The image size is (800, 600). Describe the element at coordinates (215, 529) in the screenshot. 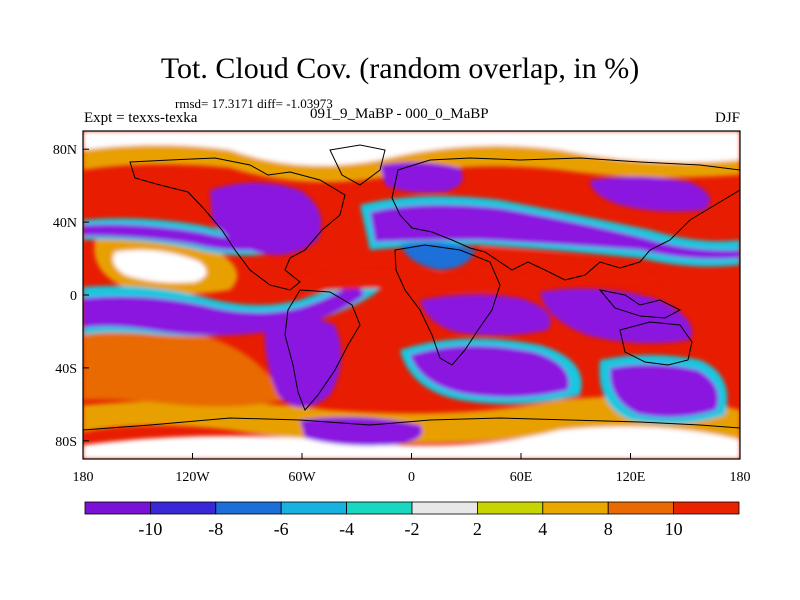

I see `colorbar-label: -8` at that location.